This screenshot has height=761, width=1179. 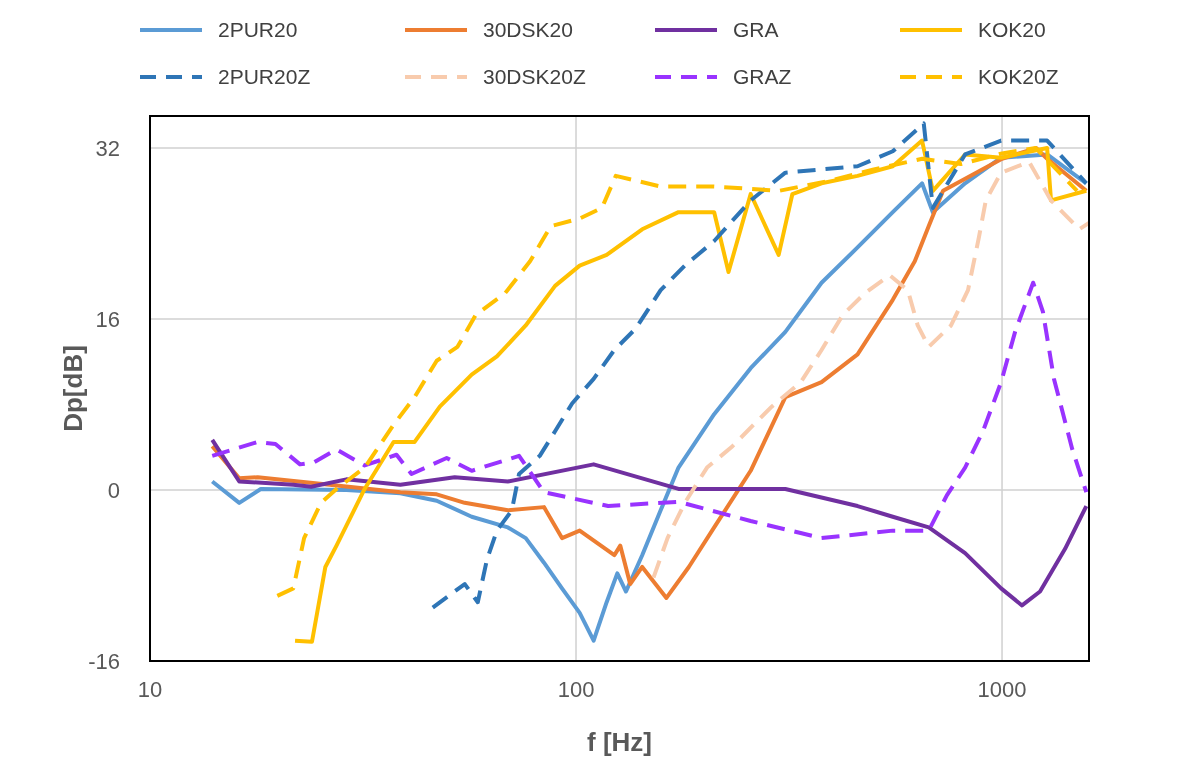 I want to click on y-tick-label: 32, so click(x=107, y=148).